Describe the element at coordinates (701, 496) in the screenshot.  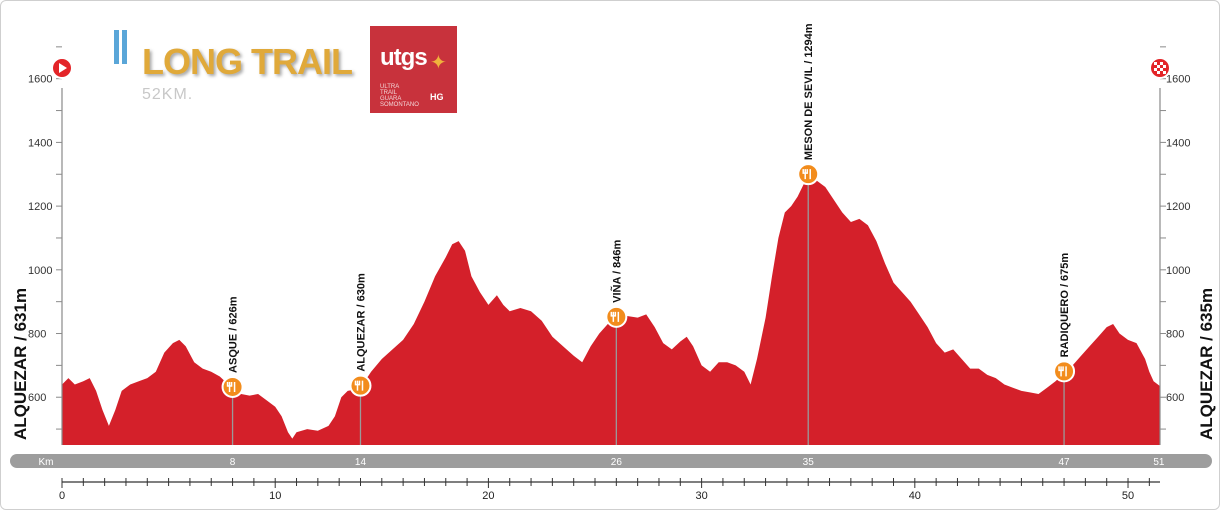
I see `x-tick-label: 30` at that location.